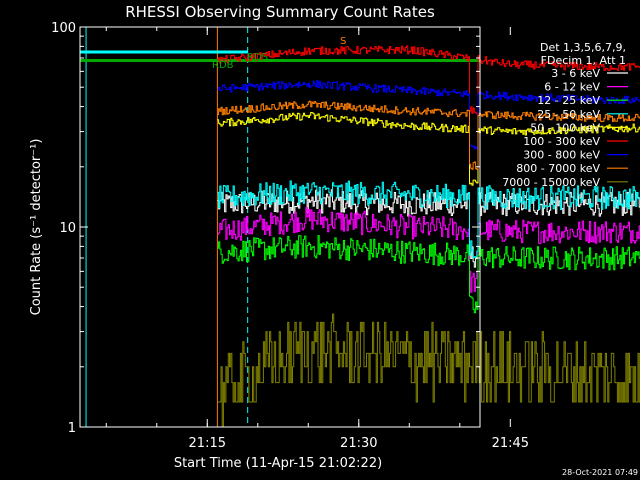 The image size is (640, 480). I want to click on annotations: RDB RDS S, so click(279, 53).